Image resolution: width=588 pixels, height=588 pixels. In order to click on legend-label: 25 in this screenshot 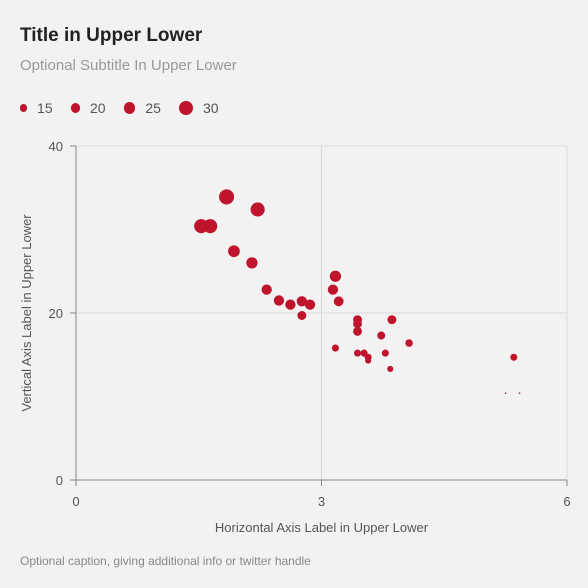, I will do `click(153, 108)`.